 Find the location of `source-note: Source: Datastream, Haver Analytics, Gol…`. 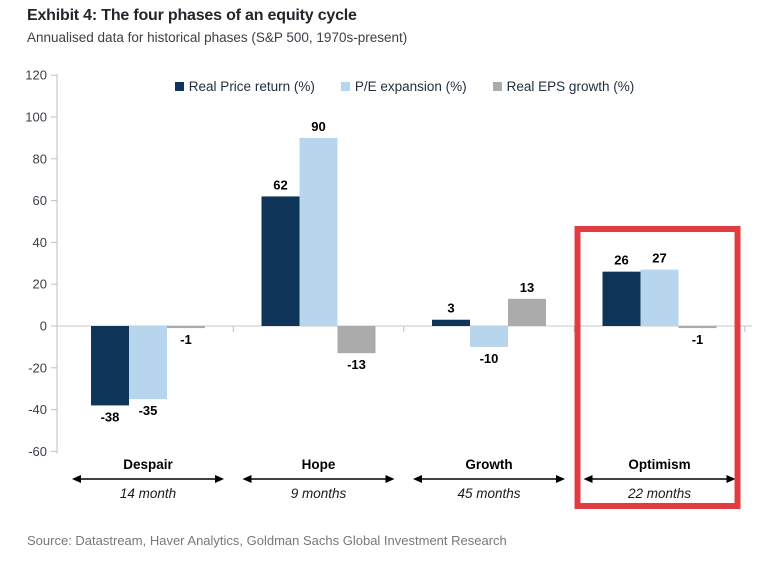

source-note: Source: Datastream, Haver Analytics, Gol… is located at coordinates (267, 540).